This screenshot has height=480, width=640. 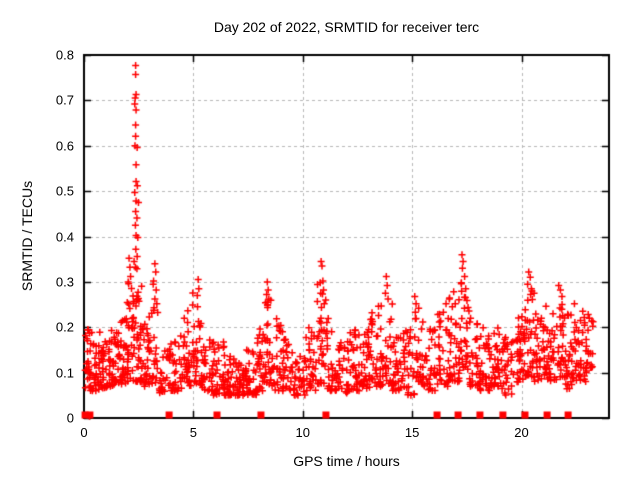 What do you see at coordinates (64, 146) in the screenshot?
I see `y-tick-label: 0.6` at bounding box center [64, 146].